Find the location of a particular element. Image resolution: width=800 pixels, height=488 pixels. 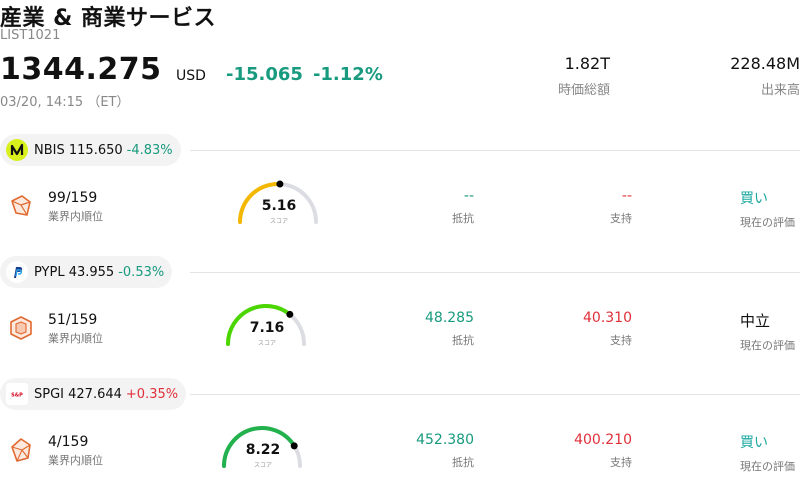

support-level: 40.310 支持 is located at coordinates (607, 329).